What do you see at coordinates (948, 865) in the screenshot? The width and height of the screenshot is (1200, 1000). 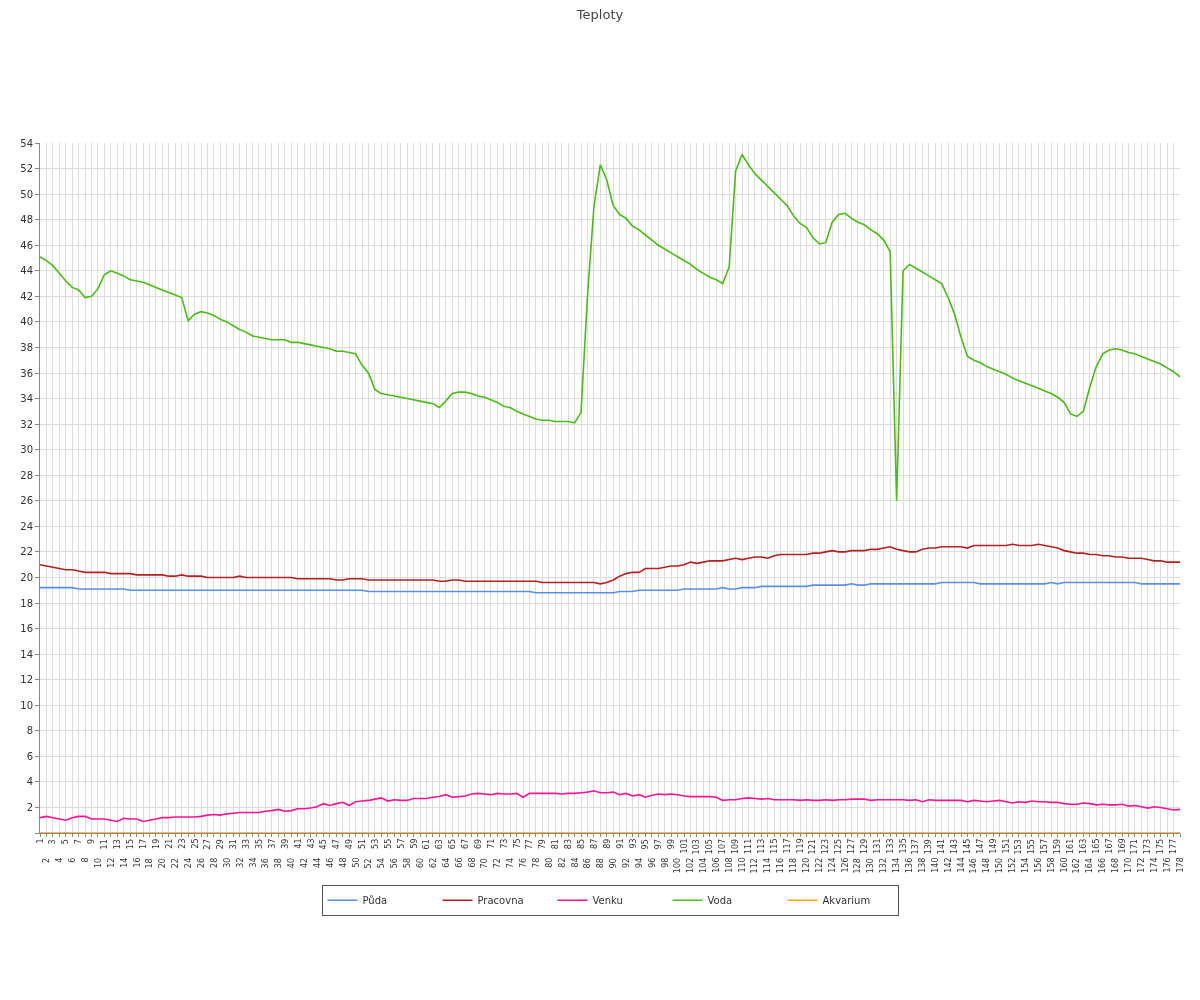 I see `x-tick-label: 142` at bounding box center [948, 865].